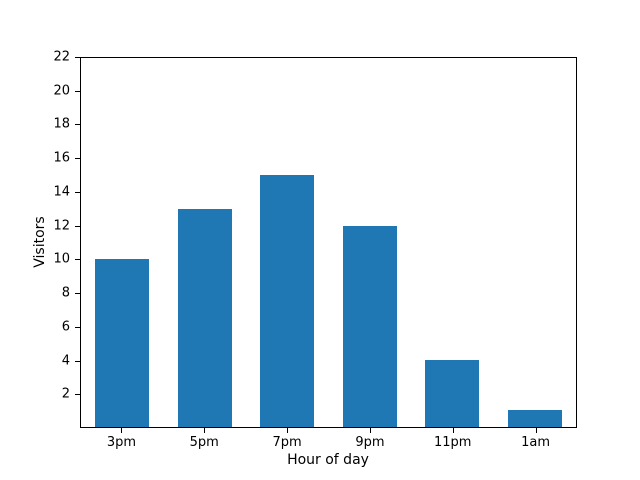 Image resolution: width=640 pixels, height=480 pixels. What do you see at coordinates (65, 327) in the screenshot?
I see `ytick-label-6: 6` at bounding box center [65, 327].